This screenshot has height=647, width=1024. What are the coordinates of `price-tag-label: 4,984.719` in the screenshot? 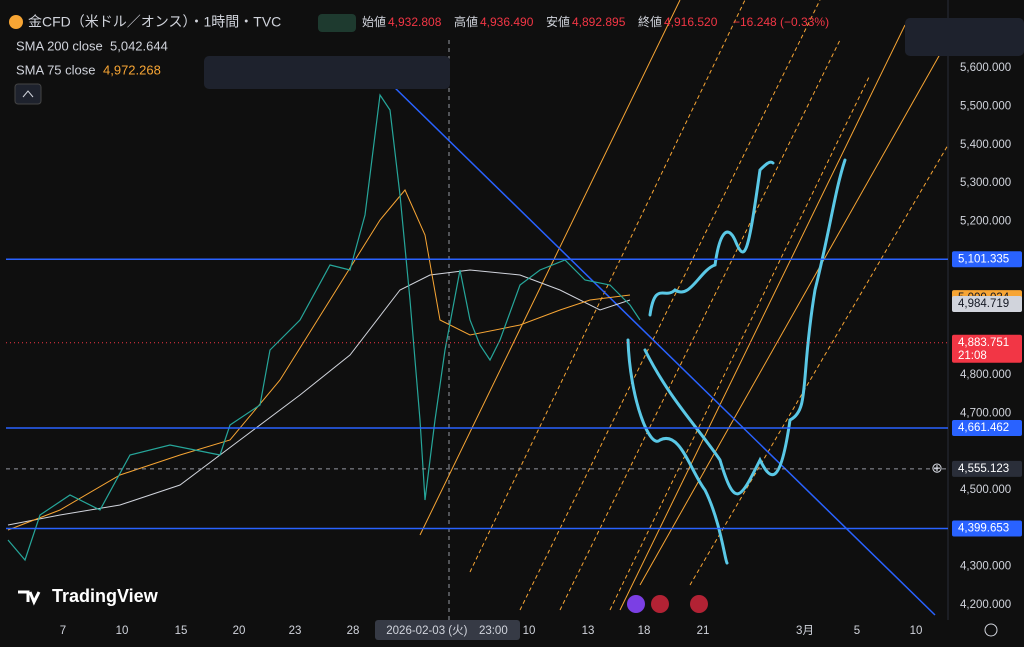 It's located at (983, 304).